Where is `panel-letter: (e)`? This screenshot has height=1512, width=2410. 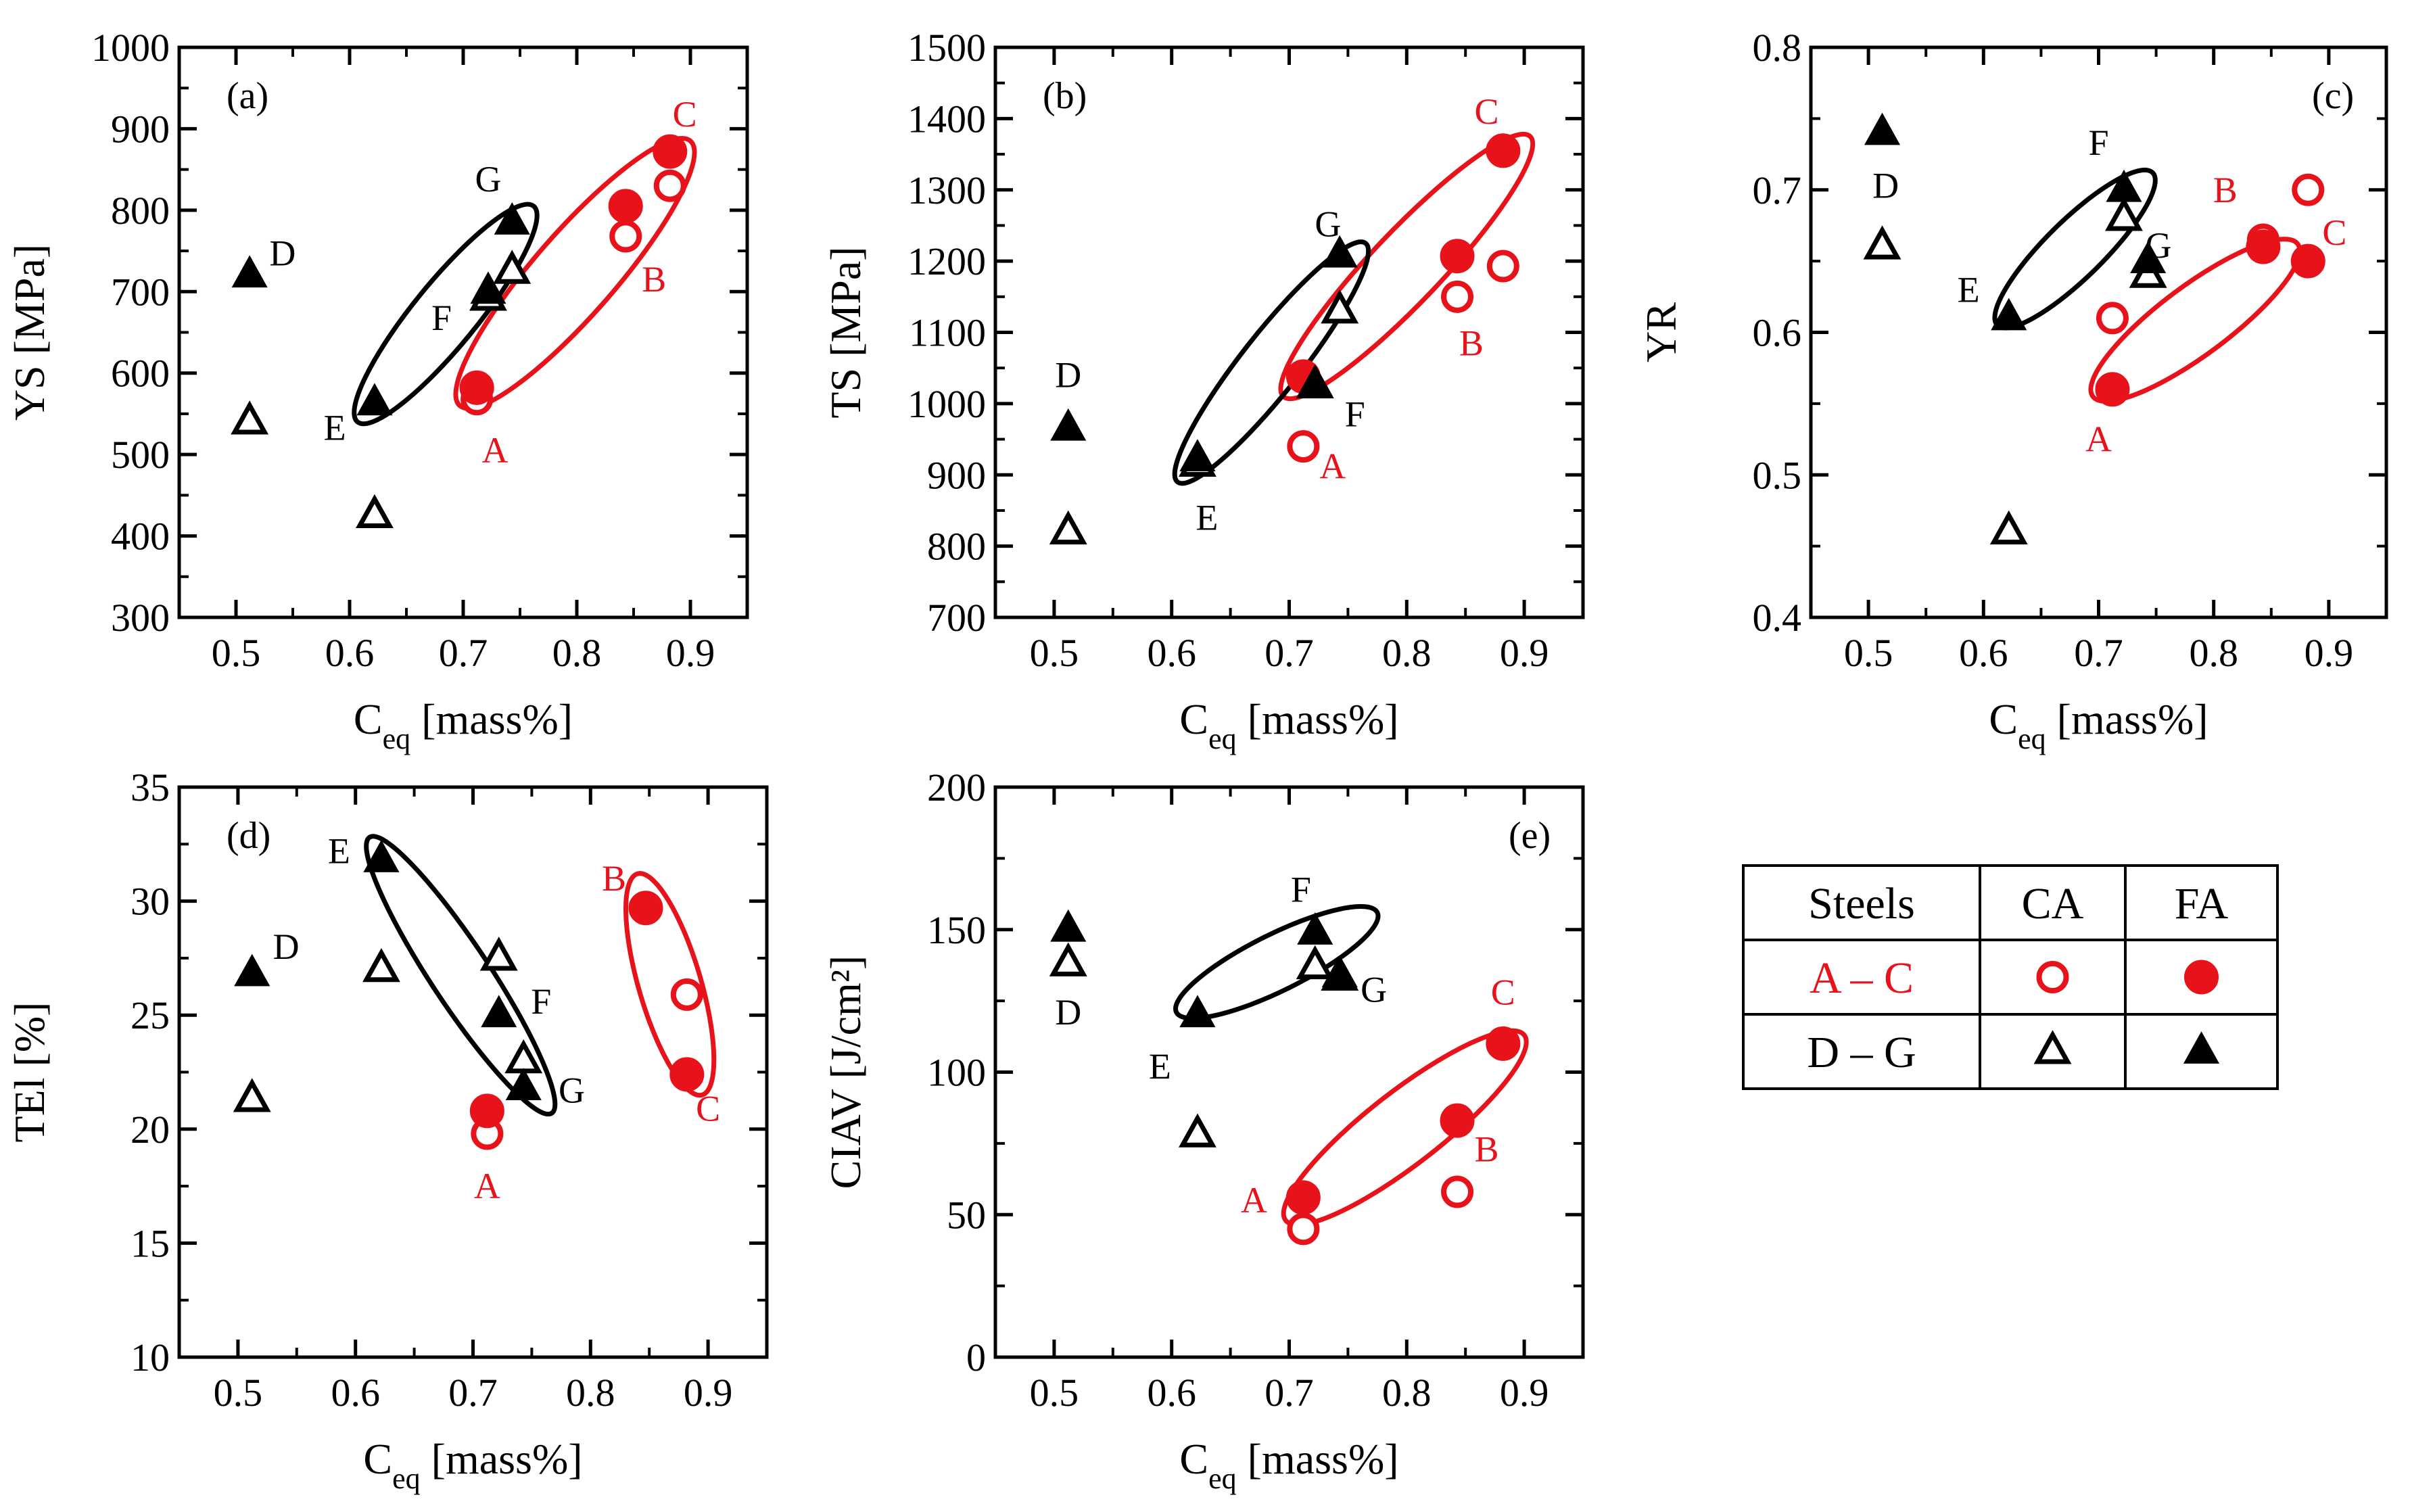 panel-letter: (e) is located at coordinates (1530, 836).